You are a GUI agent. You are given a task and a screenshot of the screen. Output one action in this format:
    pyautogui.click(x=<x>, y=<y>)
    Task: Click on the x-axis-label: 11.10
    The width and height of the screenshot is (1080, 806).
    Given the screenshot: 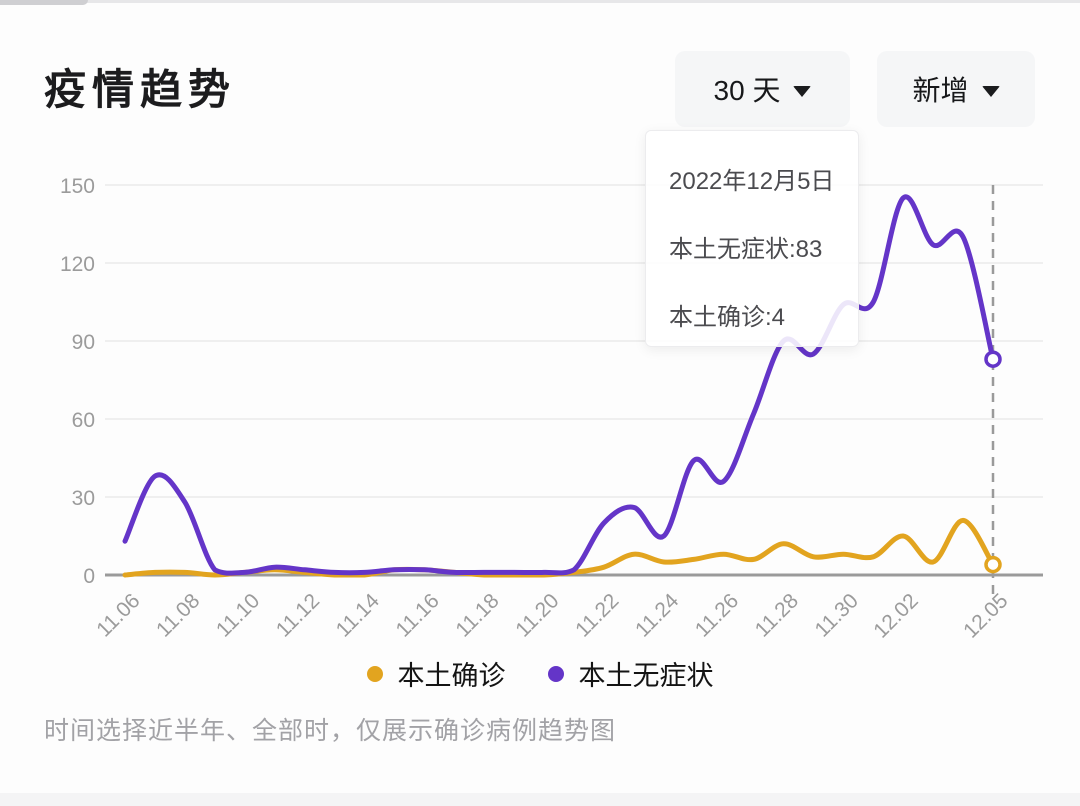 What is the action you would take?
    pyautogui.click(x=238, y=615)
    